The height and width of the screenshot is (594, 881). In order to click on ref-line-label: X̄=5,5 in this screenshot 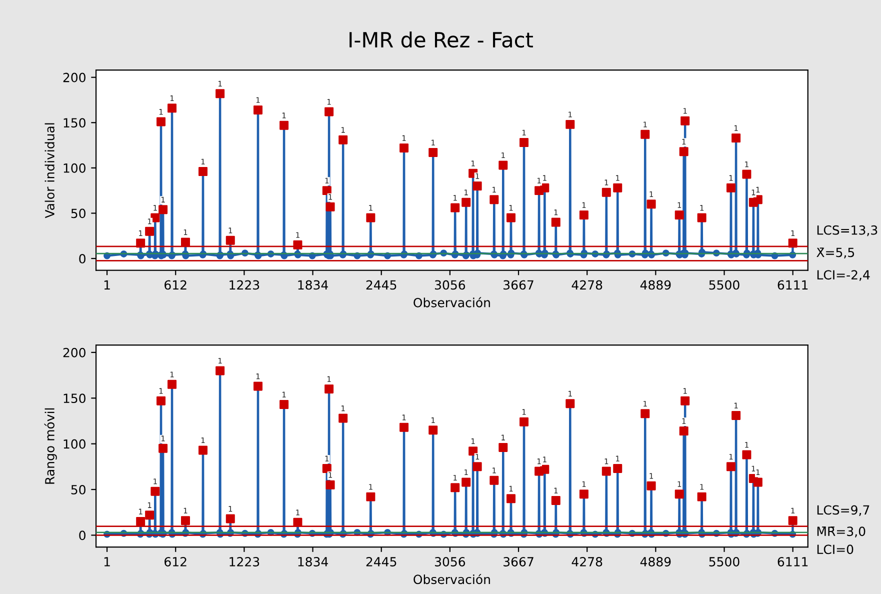, I will do `click(835, 253)`.